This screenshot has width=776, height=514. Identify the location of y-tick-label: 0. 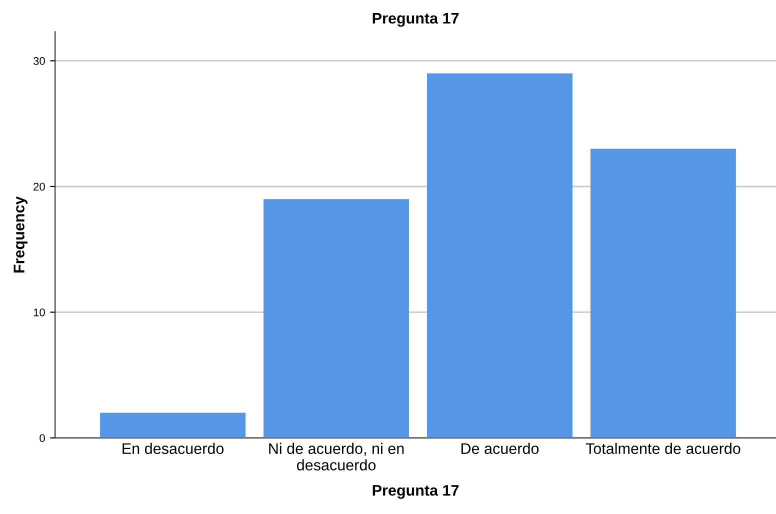
(42, 438).